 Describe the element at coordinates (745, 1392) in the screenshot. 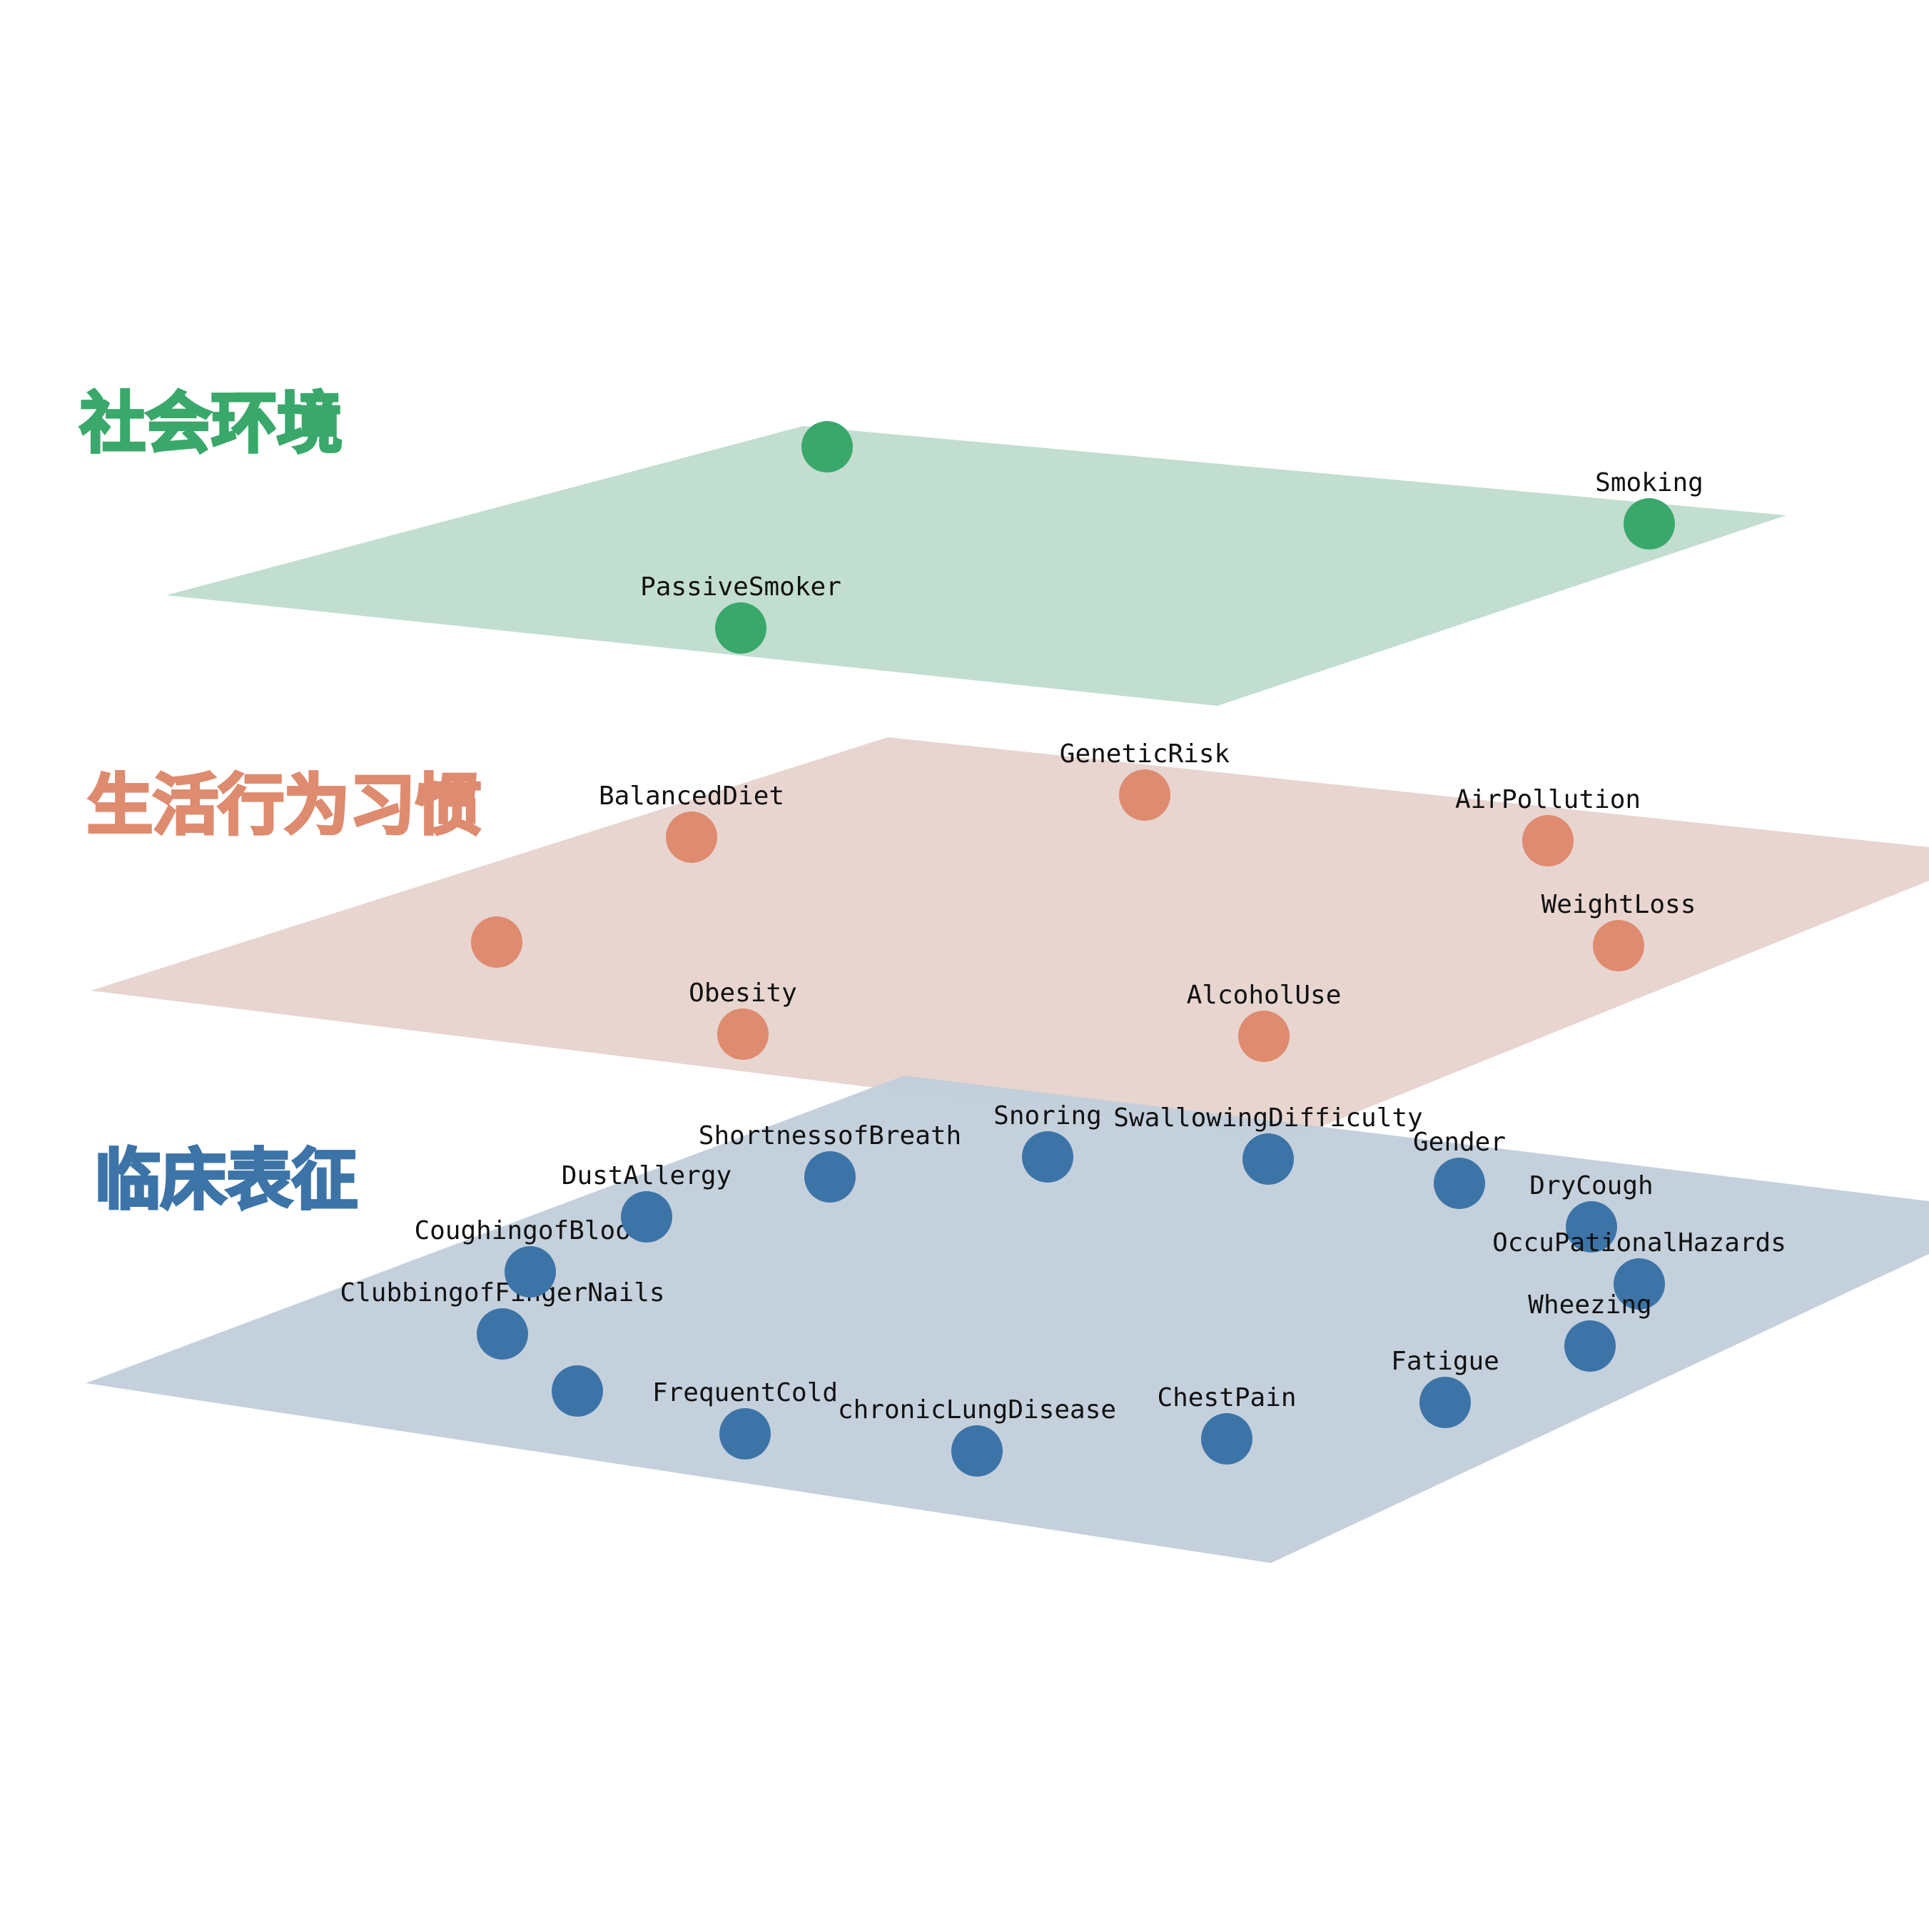

I see `node-label: FrequentCold` at that location.